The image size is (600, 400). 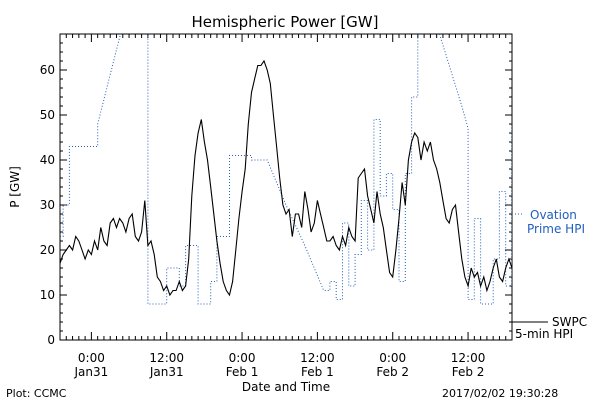 What do you see at coordinates (47, 295) in the screenshot?
I see `y-tick-label: 10` at bounding box center [47, 295].